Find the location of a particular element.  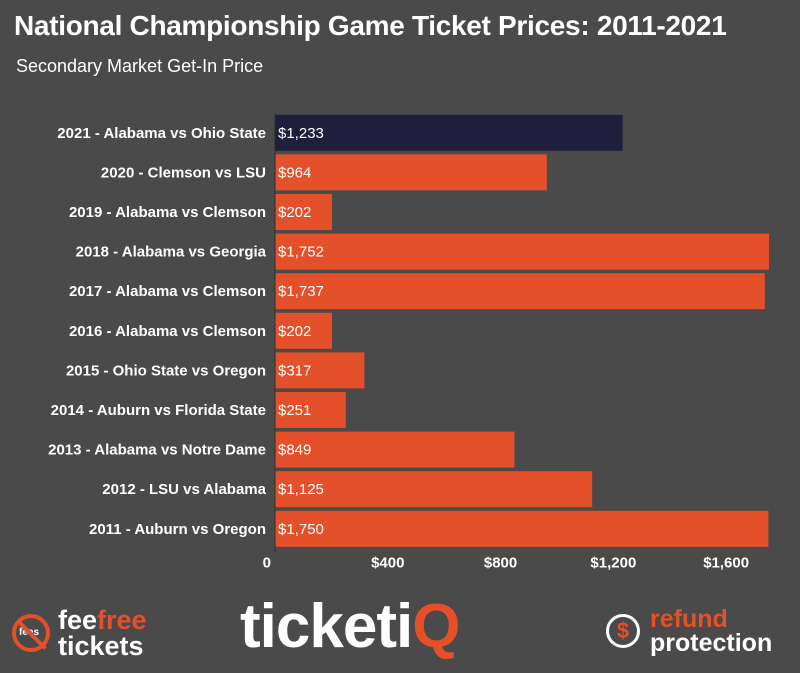

category-label: 2014 - Auburn vs Florida State is located at coordinates (158, 410).